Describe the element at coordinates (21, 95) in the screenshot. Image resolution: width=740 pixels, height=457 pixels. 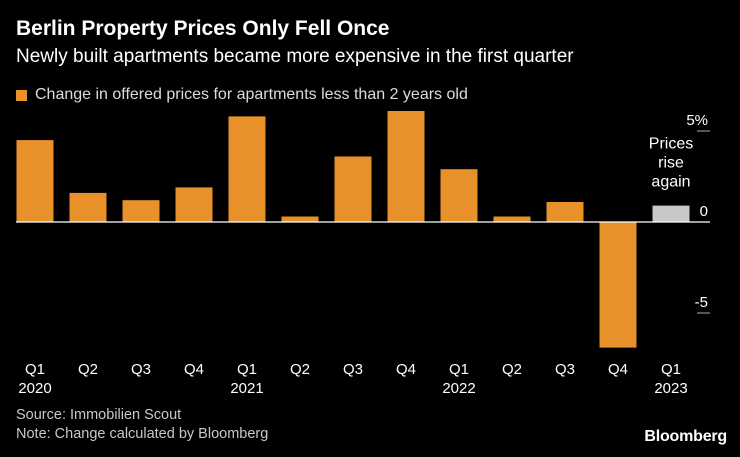
I see `legend-swatch` at that location.